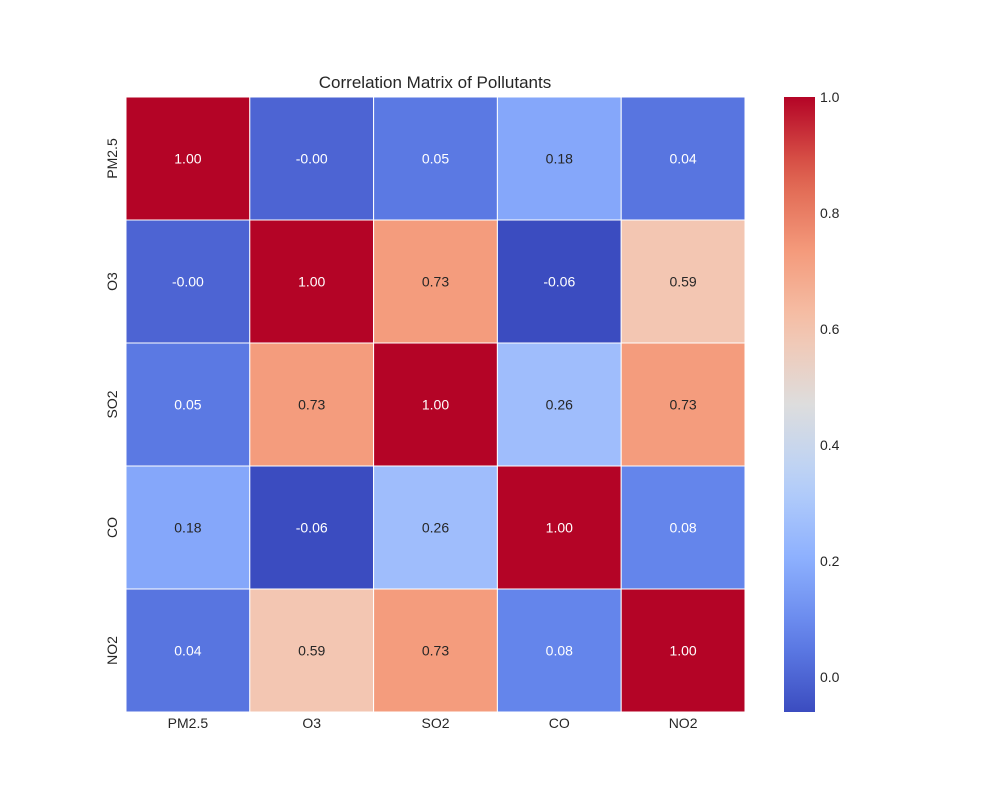 The width and height of the screenshot is (1000, 805). I want to click on x-tick-label: PM2.5, so click(188, 723).